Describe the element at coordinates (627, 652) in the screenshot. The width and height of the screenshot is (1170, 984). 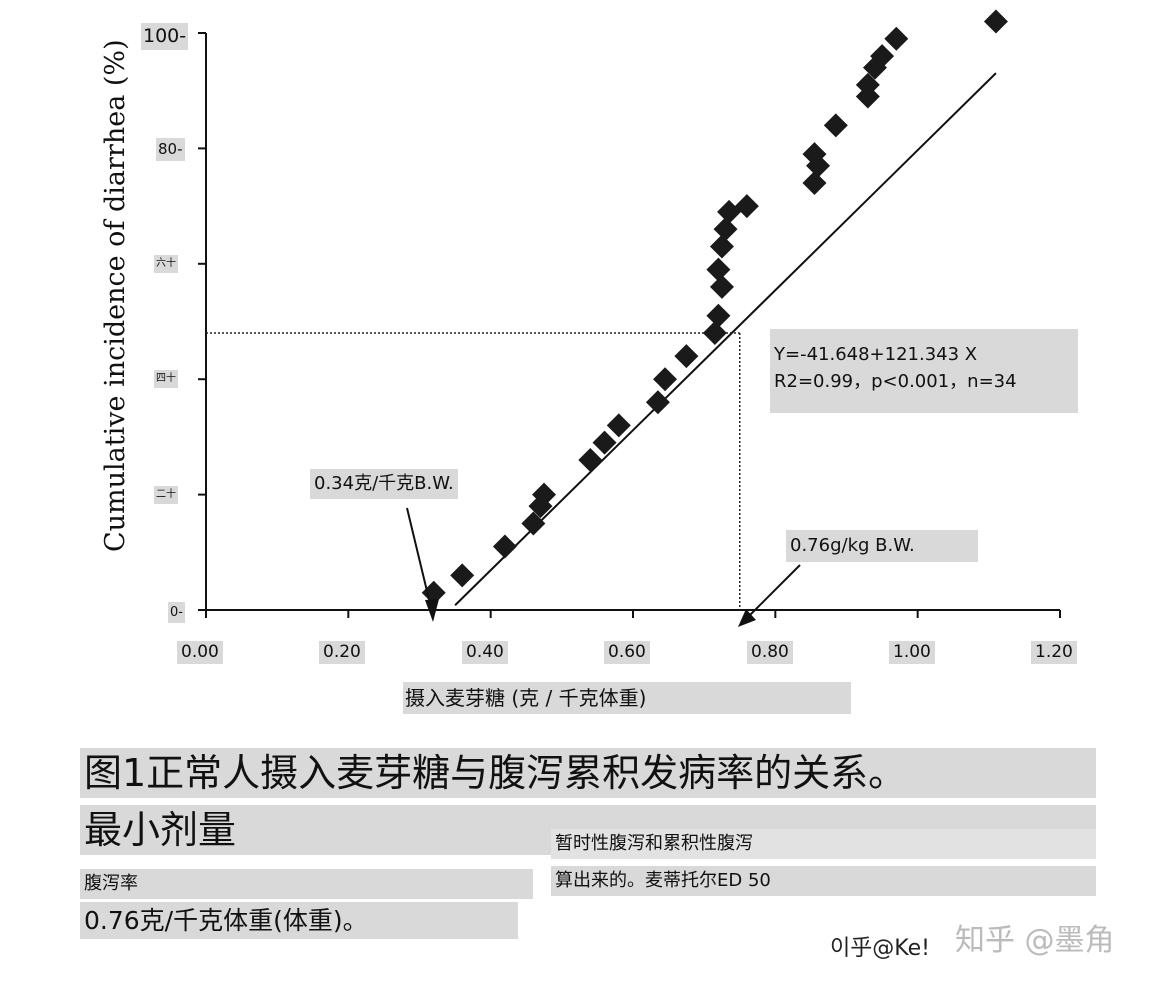
I see `x-tick-label-060: 0.60` at that location.